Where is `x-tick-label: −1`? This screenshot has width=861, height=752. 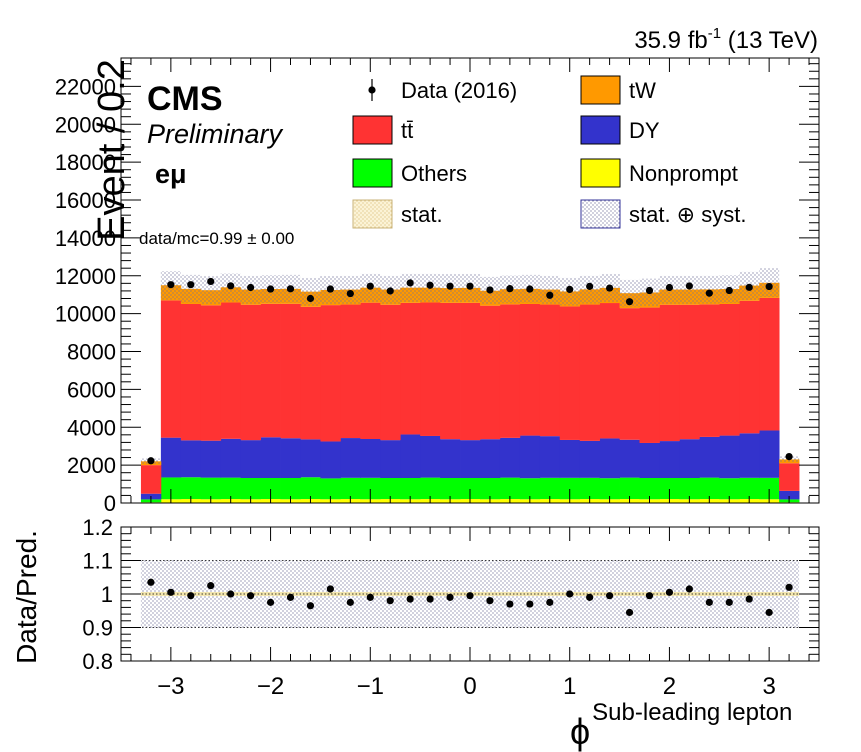 x-tick-label: −1 is located at coordinates (370, 686).